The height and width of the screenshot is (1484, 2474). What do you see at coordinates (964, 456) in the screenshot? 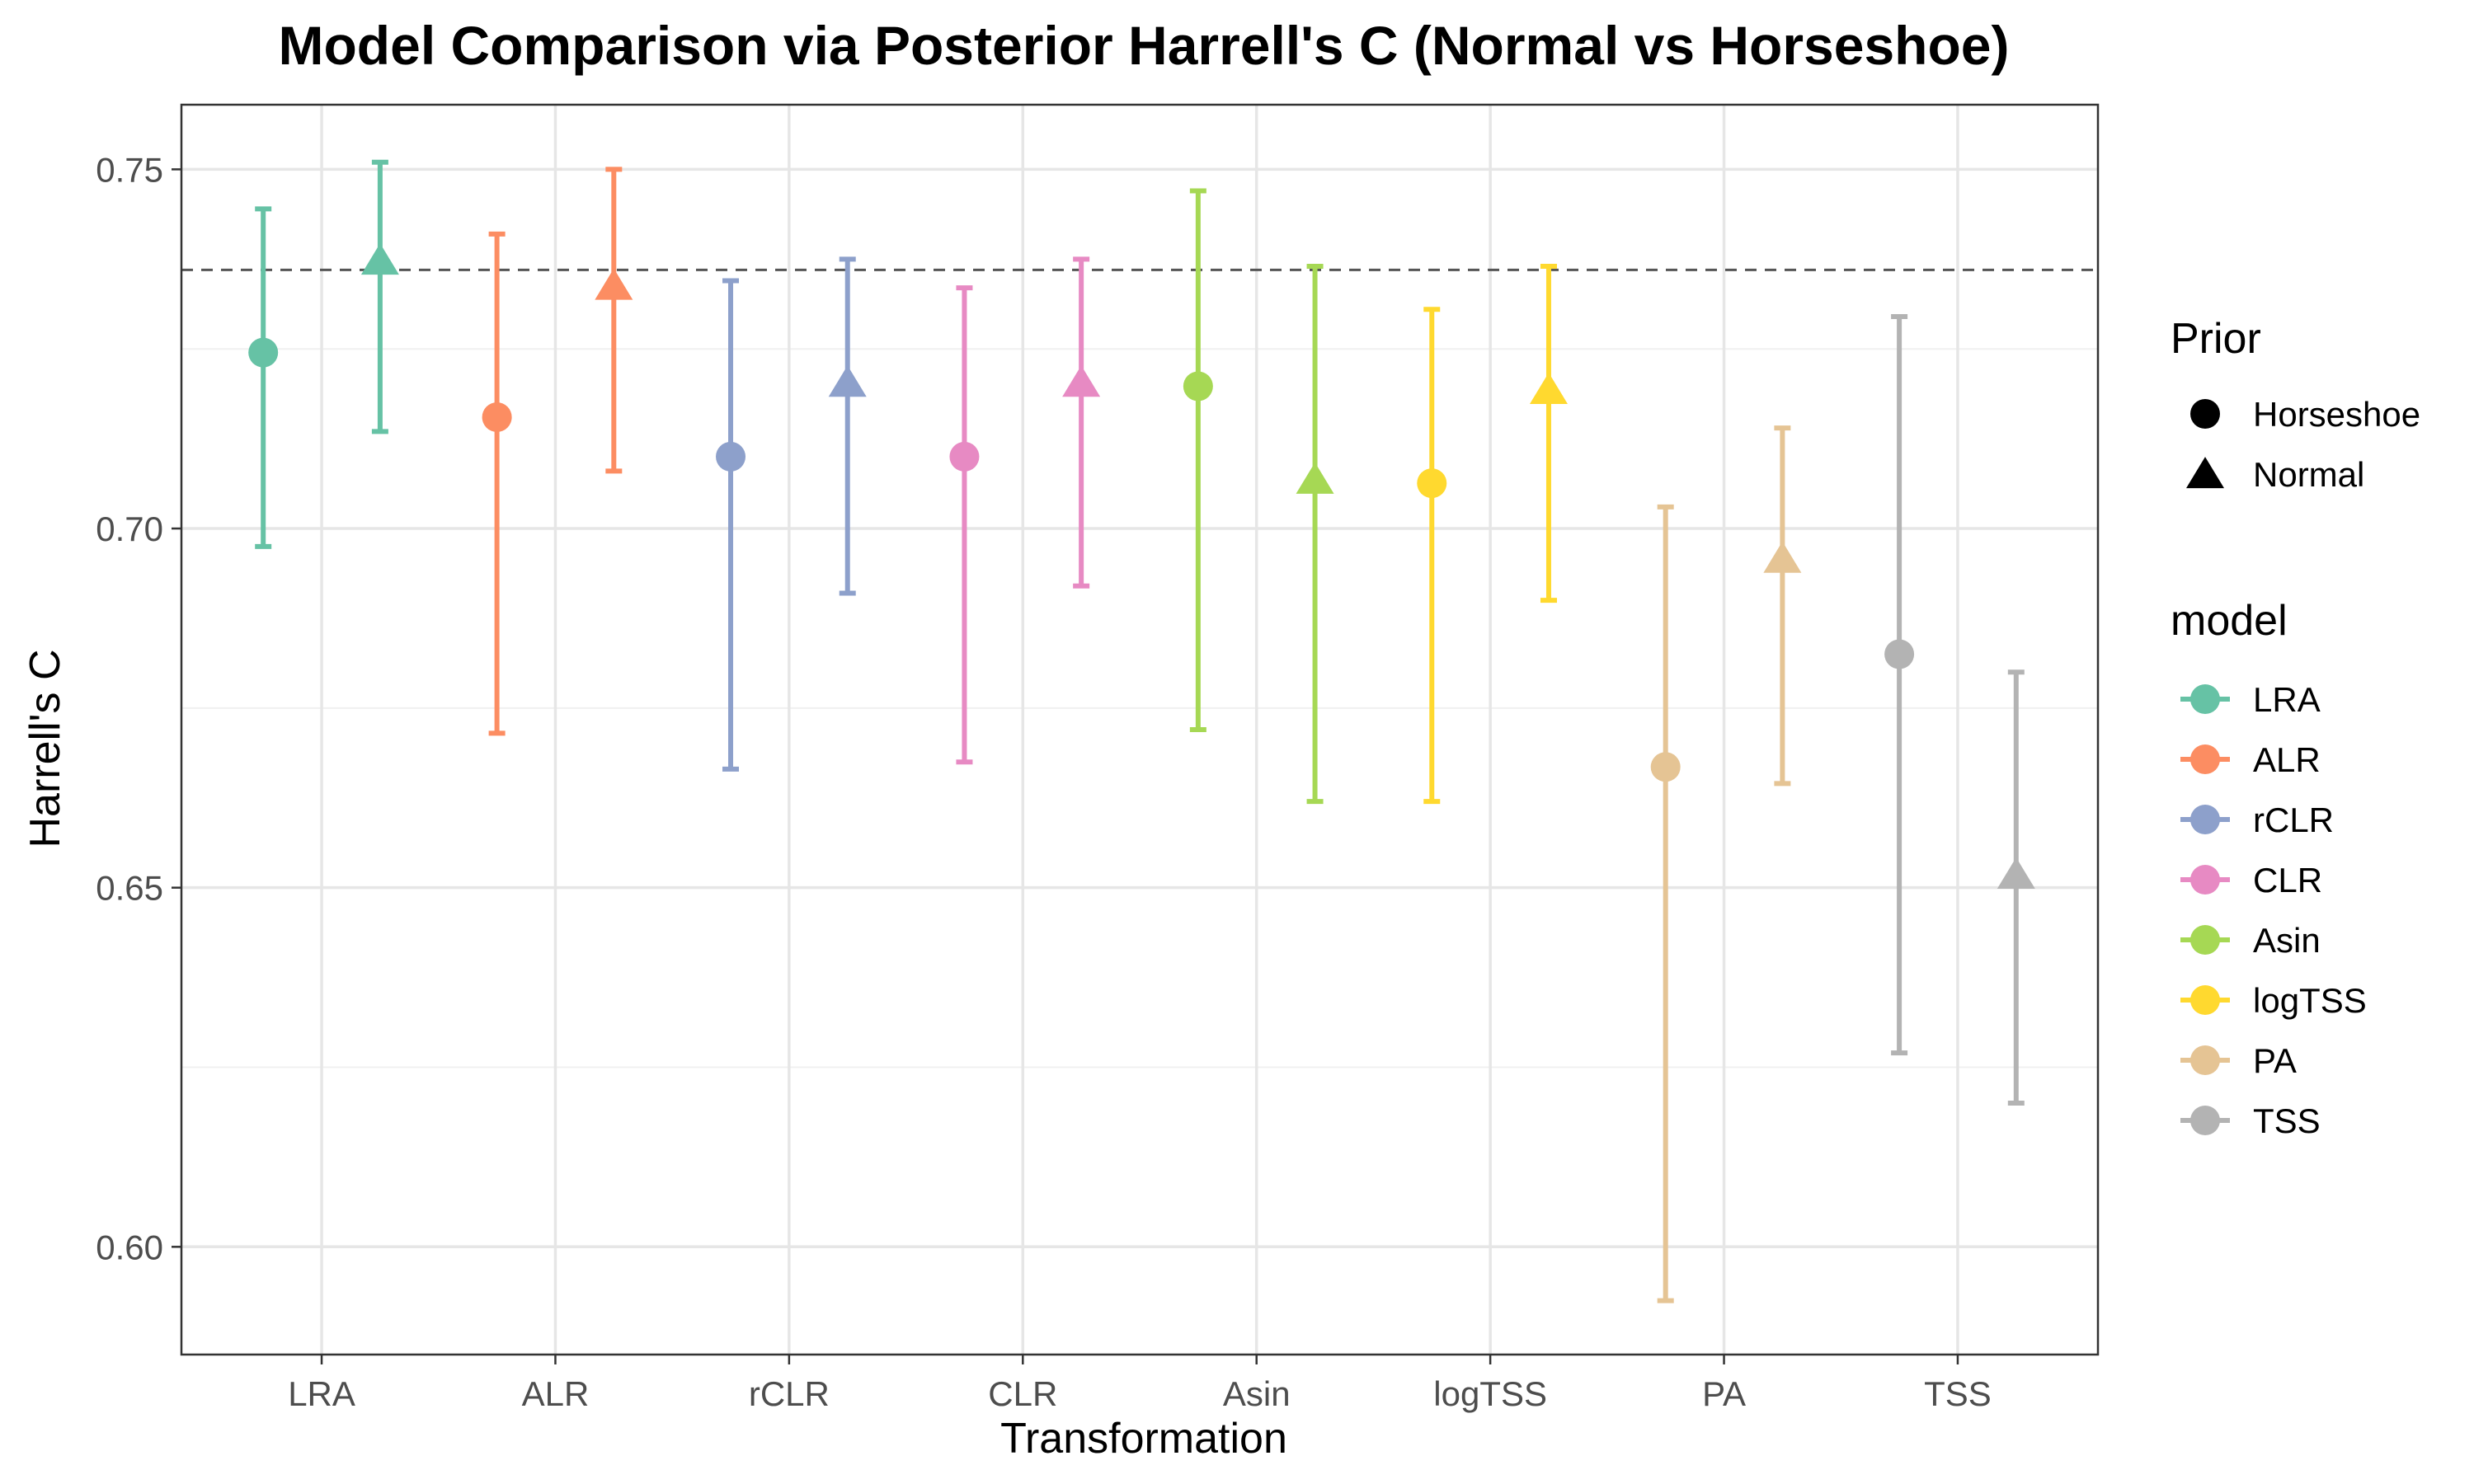
I see `point-clr-horseshoe` at bounding box center [964, 456].